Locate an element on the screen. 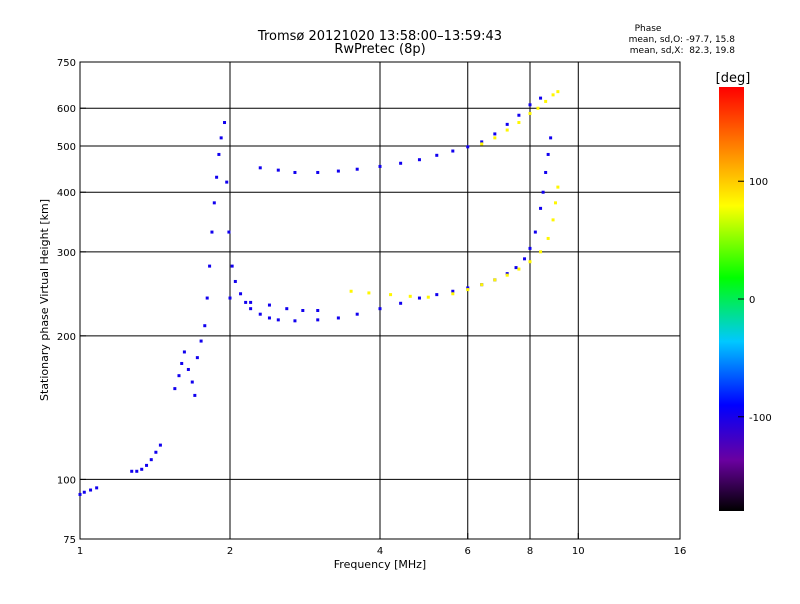  phase-info-title: Phase is located at coordinates (648, 29).